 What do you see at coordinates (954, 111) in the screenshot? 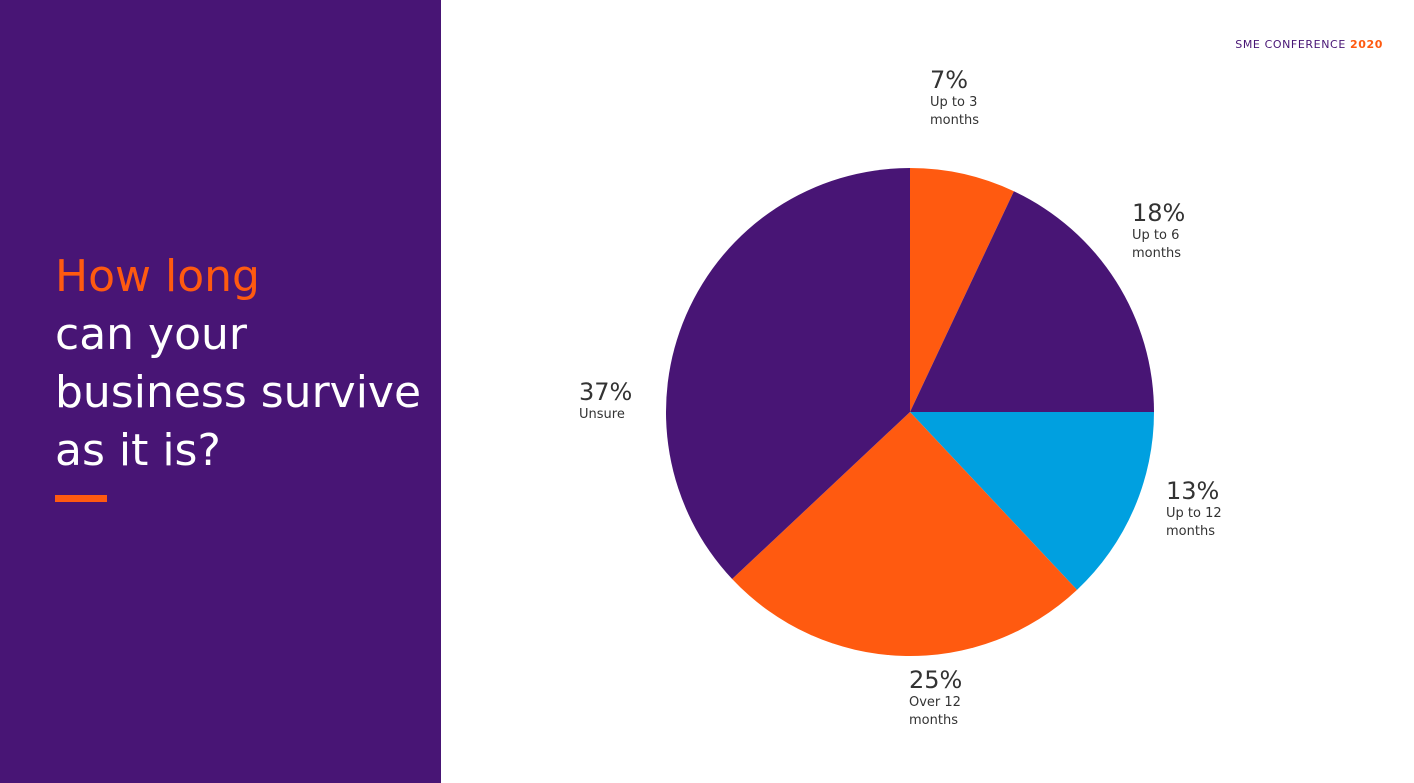
I see `slice-desc: Up to 3 months` at bounding box center [954, 111].